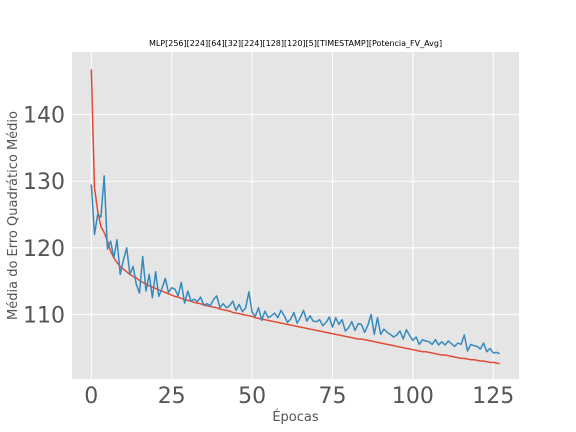  Describe the element at coordinates (493, 396) in the screenshot. I see `x-tick-label: 125` at that location.